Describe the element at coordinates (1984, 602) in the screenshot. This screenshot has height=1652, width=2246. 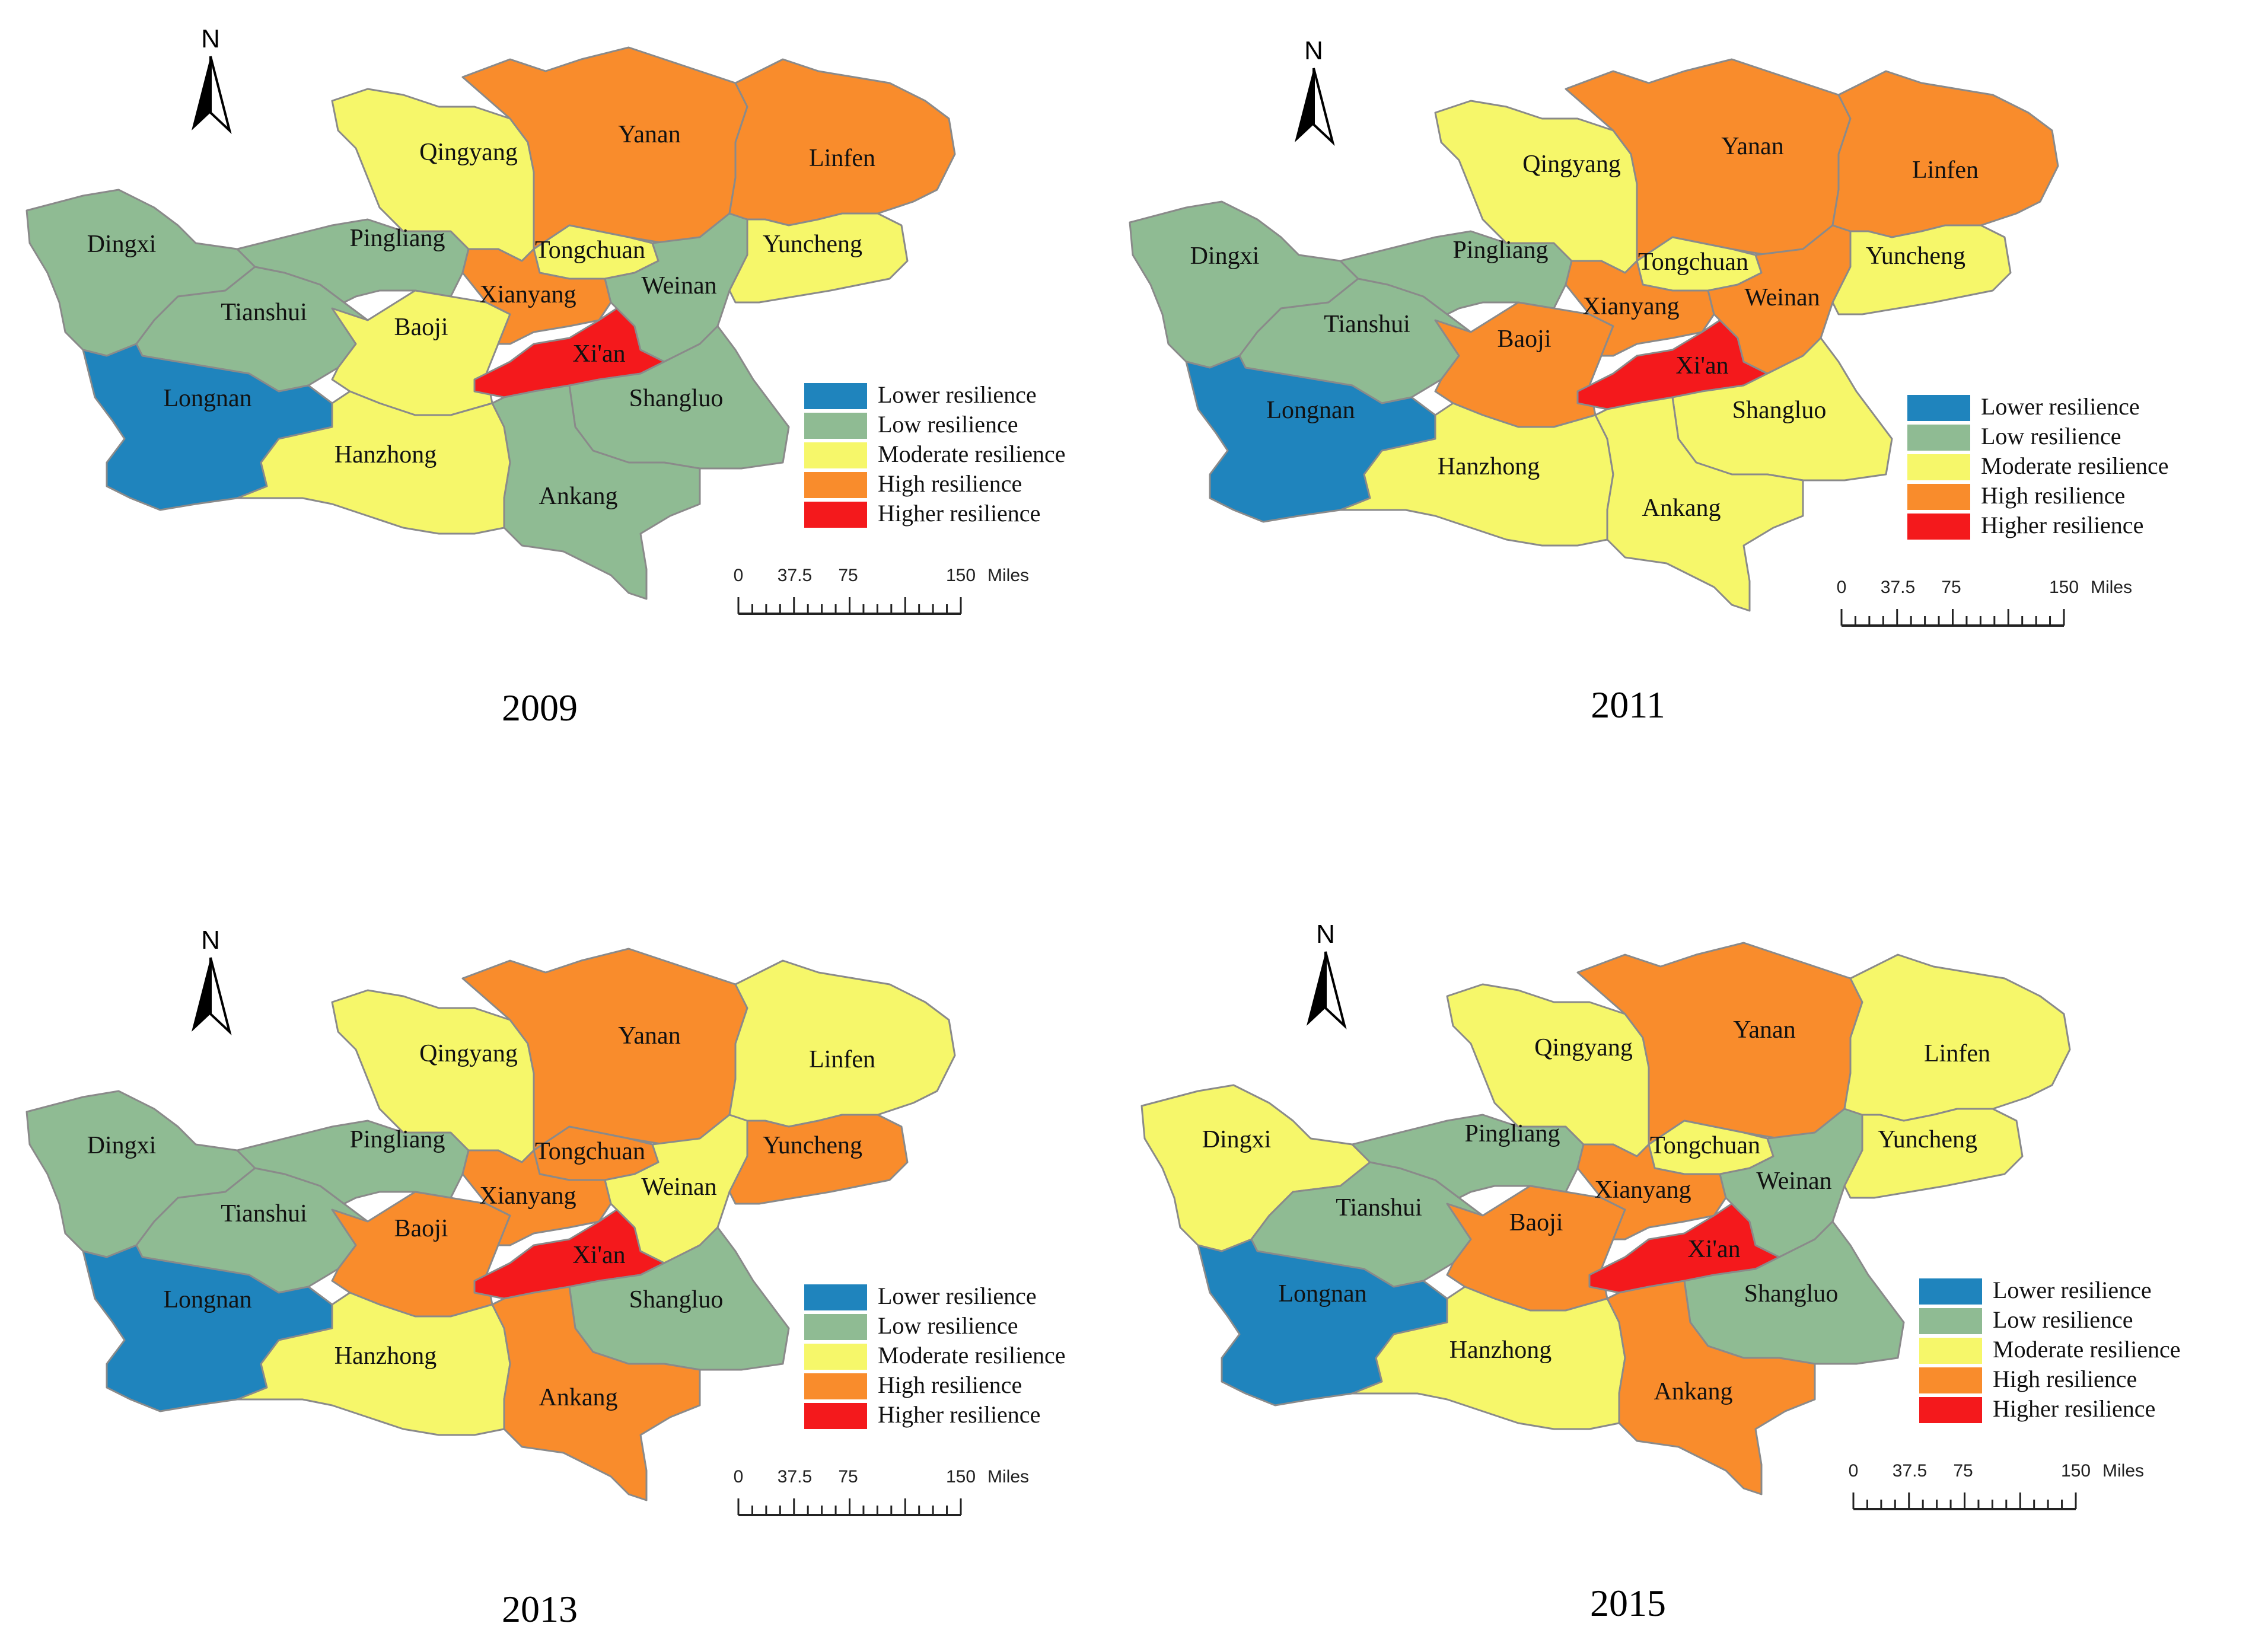
I see `scale-bar: 0 37.5 75 150 Miles` at that location.